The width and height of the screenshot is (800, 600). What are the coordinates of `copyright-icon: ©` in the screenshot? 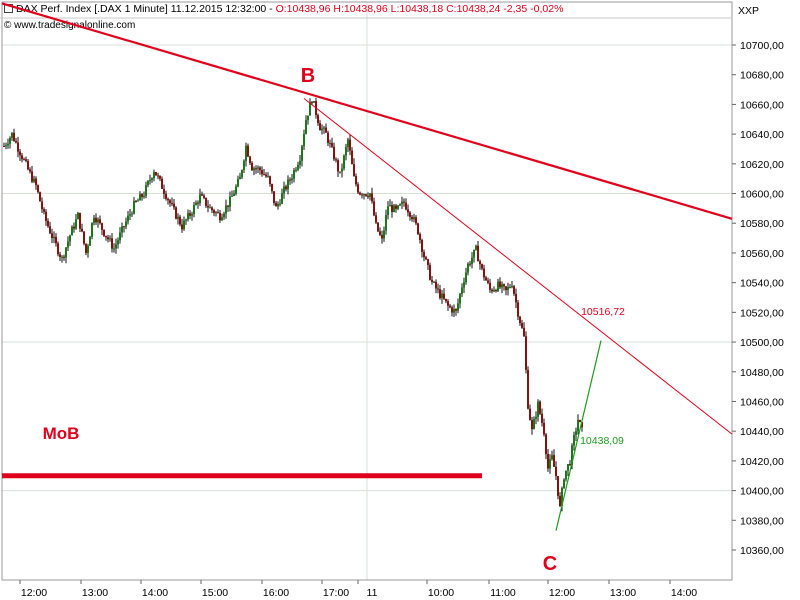 It's located at (8, 25).